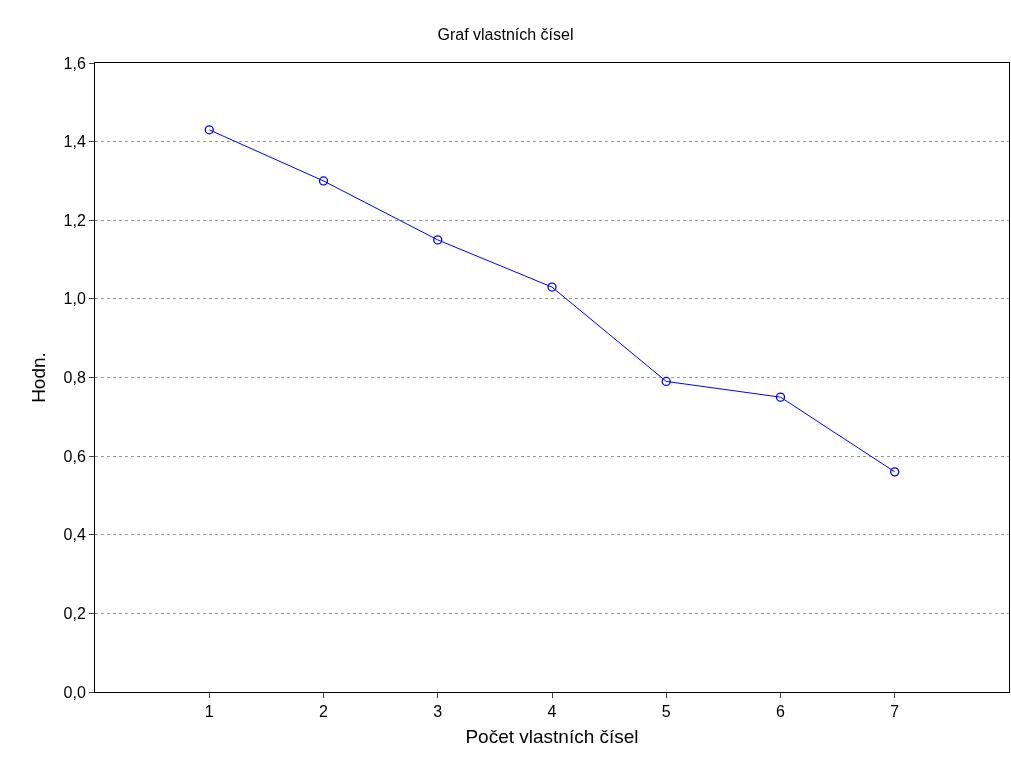 The image size is (1011, 760). What do you see at coordinates (781, 712) in the screenshot?
I see `x-tick-label: 6` at bounding box center [781, 712].